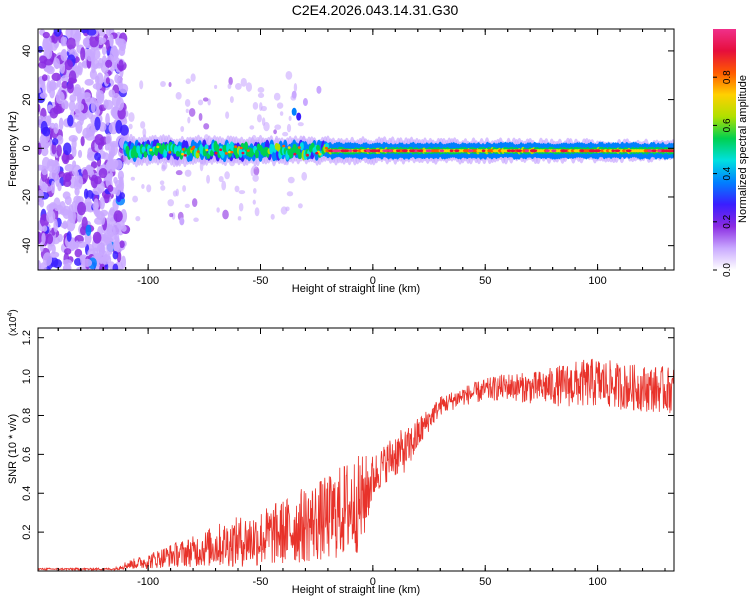 Image resolution: width=750 pixels, height=600 pixels. Describe the element at coordinates (13, 322) in the screenshot. I see `snr-scale-label: (x104)` at that location.